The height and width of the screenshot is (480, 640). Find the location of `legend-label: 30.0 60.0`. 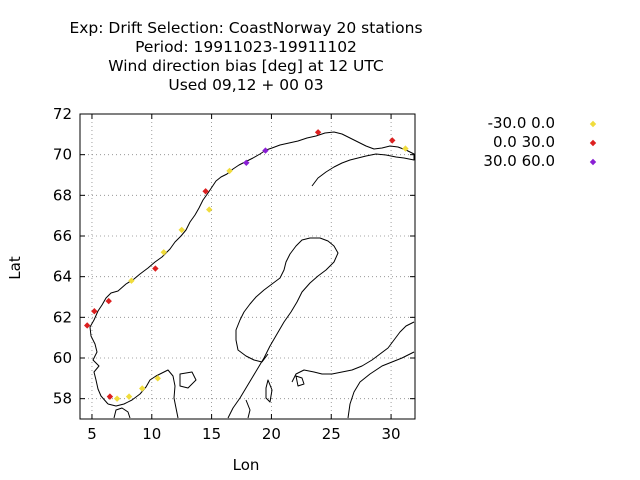

legend-label: 30.0 60.0 is located at coordinates (519, 161).